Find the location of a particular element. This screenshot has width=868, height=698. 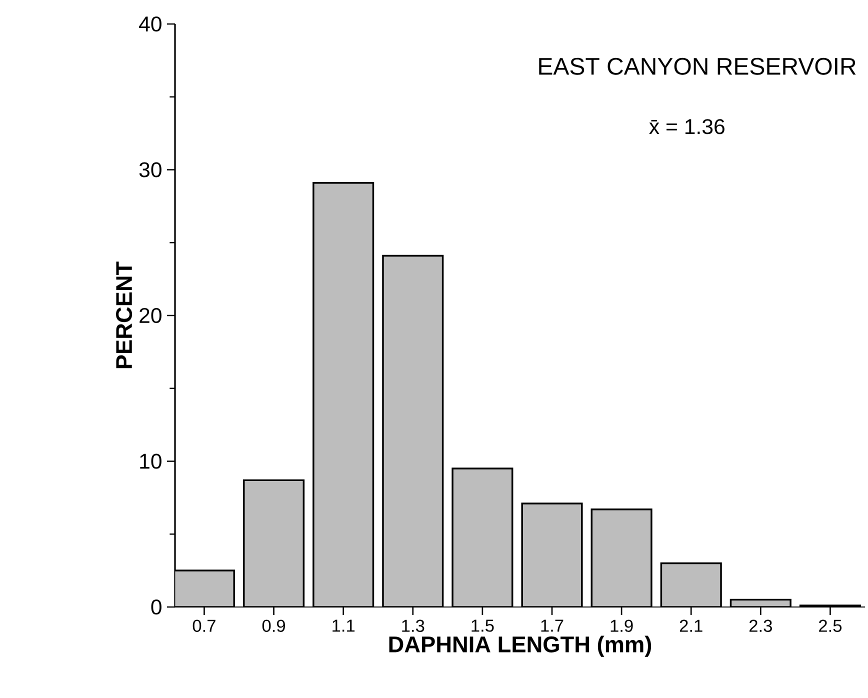

x-tick-label: 0.9 is located at coordinates (274, 626).